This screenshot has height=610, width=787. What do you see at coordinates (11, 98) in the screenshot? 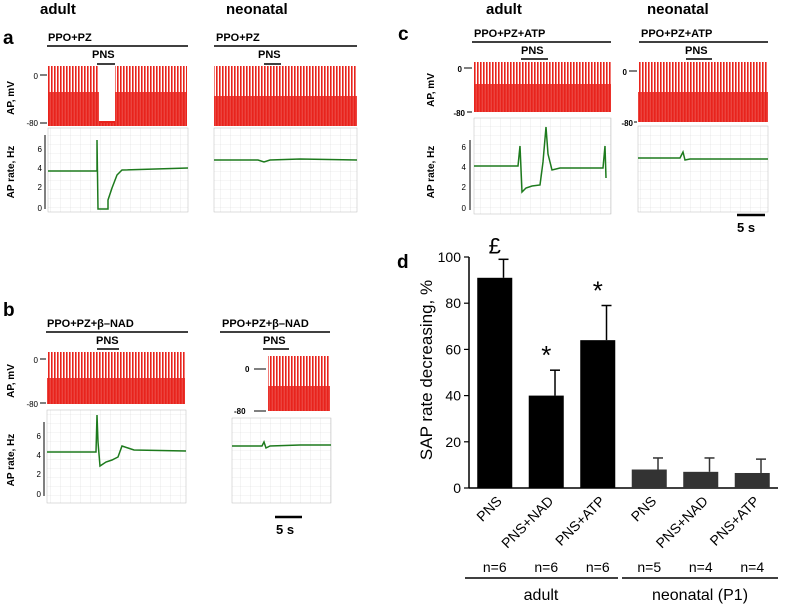
I see `panel-a-ap-ylabel: AP, mV` at bounding box center [11, 98].